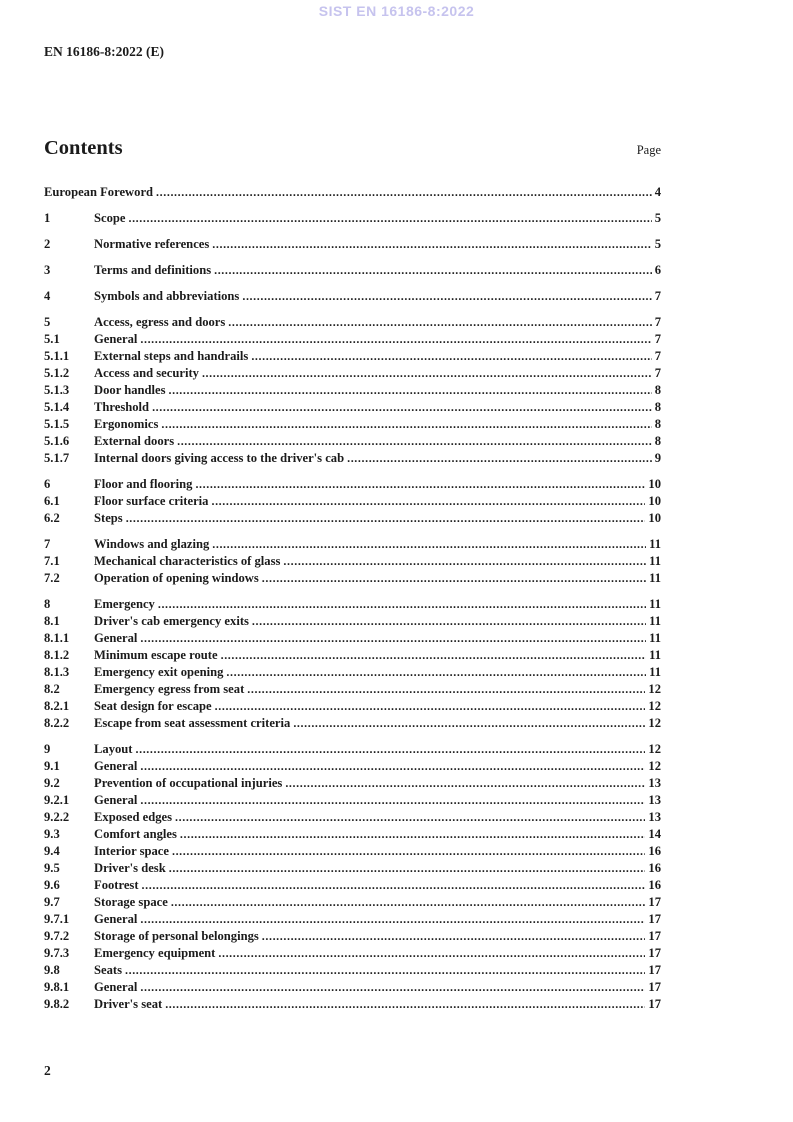 The width and height of the screenshot is (793, 1122). I want to click on toc-entry-number: 9.3, so click(52, 834).